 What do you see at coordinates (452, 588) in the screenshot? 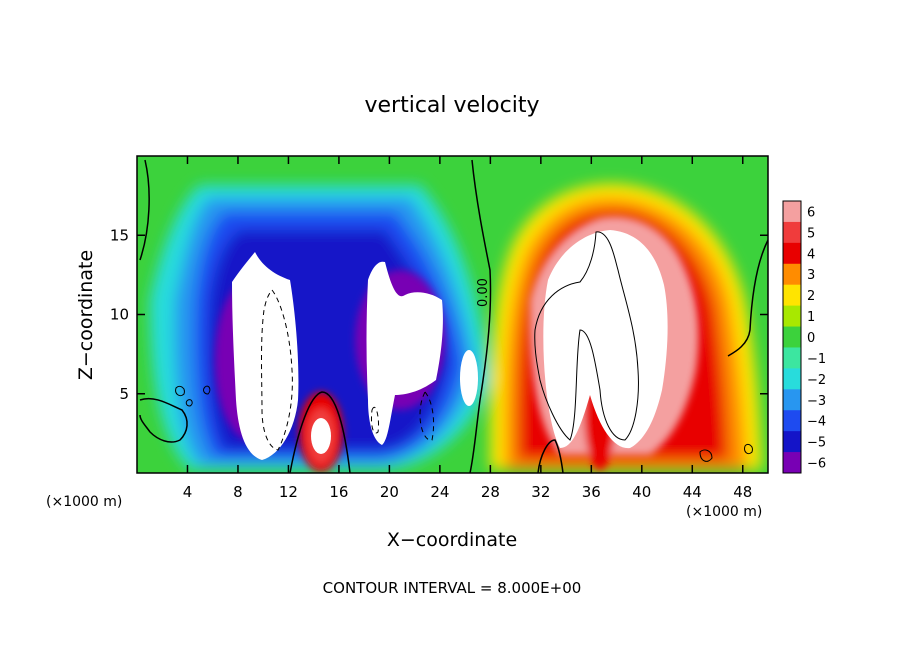
I see `contour-interval-footer: CONTOUR INTERVAL = 8.000E+00` at bounding box center [452, 588].